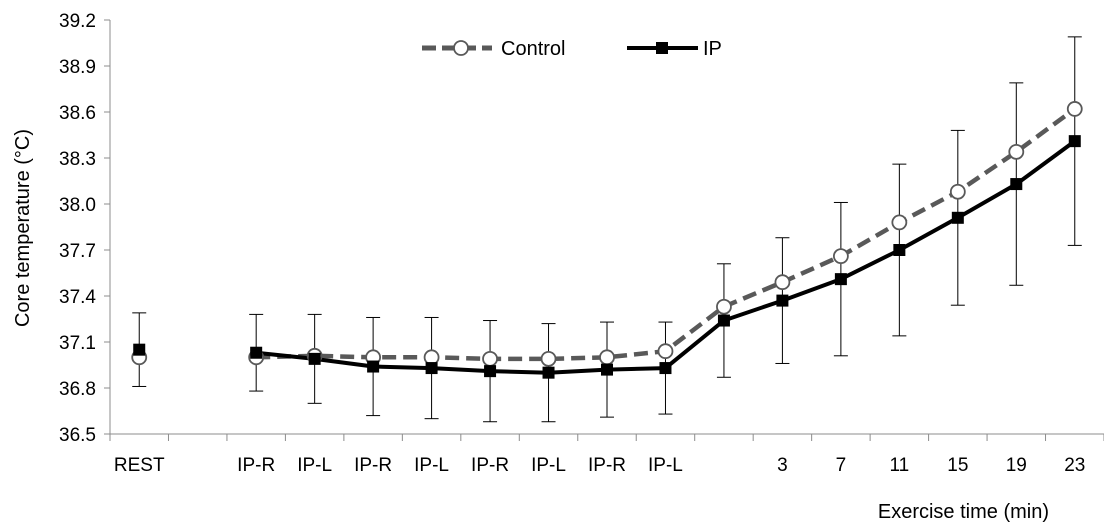 This screenshot has width=1104, height=524. What do you see at coordinates (77, 297) in the screenshot?
I see `y-tick-label: 37.4` at bounding box center [77, 297].